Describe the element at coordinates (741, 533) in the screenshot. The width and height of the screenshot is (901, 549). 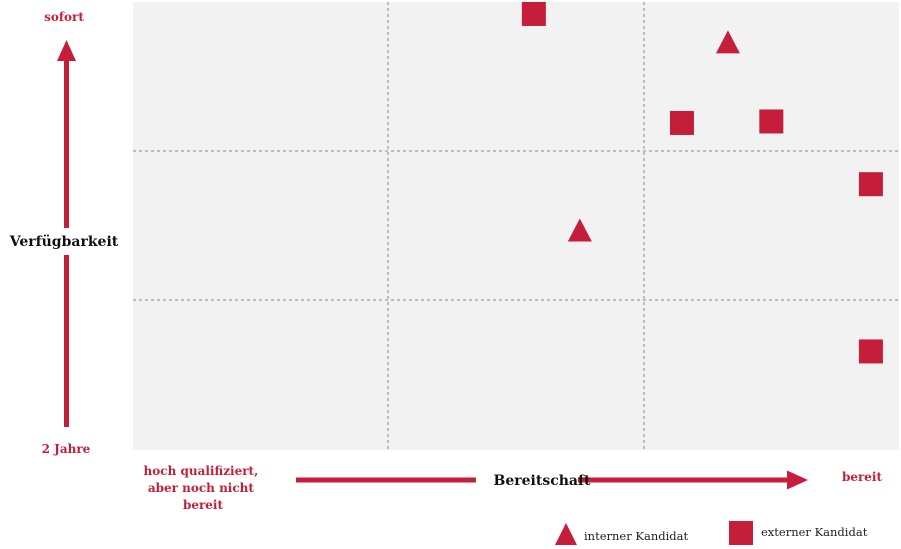
I see `legend-square-icon` at that location.